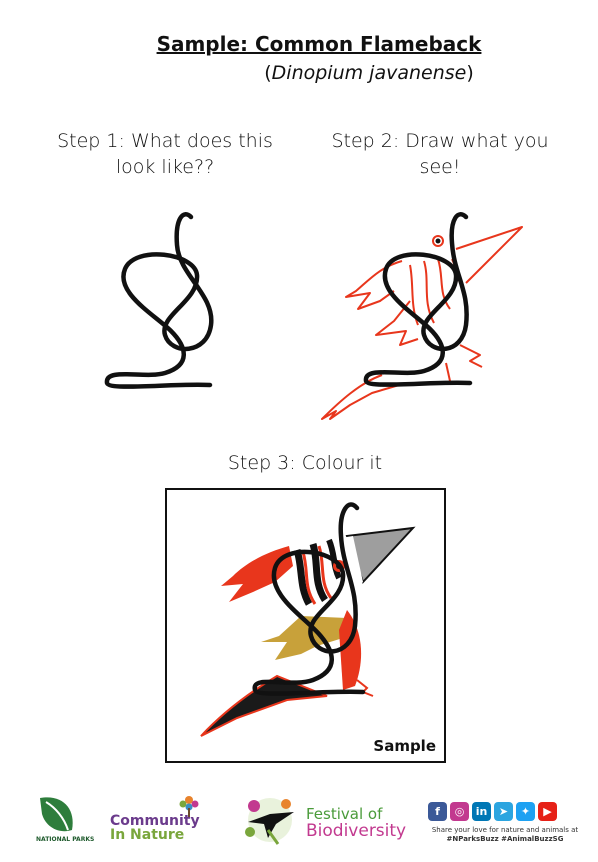 This screenshot has height=862, width=598. Describe the element at coordinates (56, 814) in the screenshot. I see `national-parks-logo` at that location.